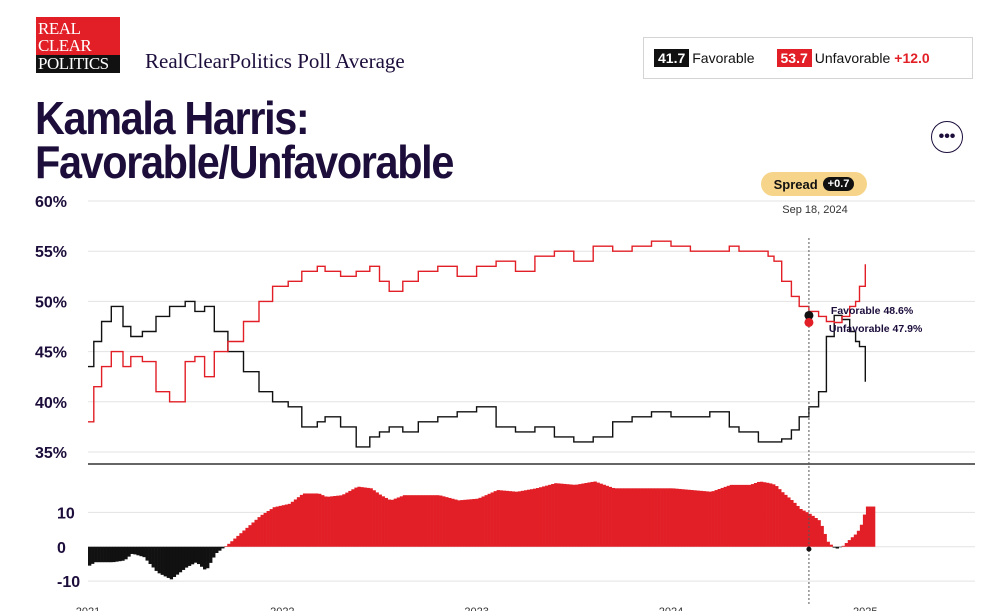  Describe the element at coordinates (671, 608) in the screenshot. I see `x-tick-2024: 2024` at that location.